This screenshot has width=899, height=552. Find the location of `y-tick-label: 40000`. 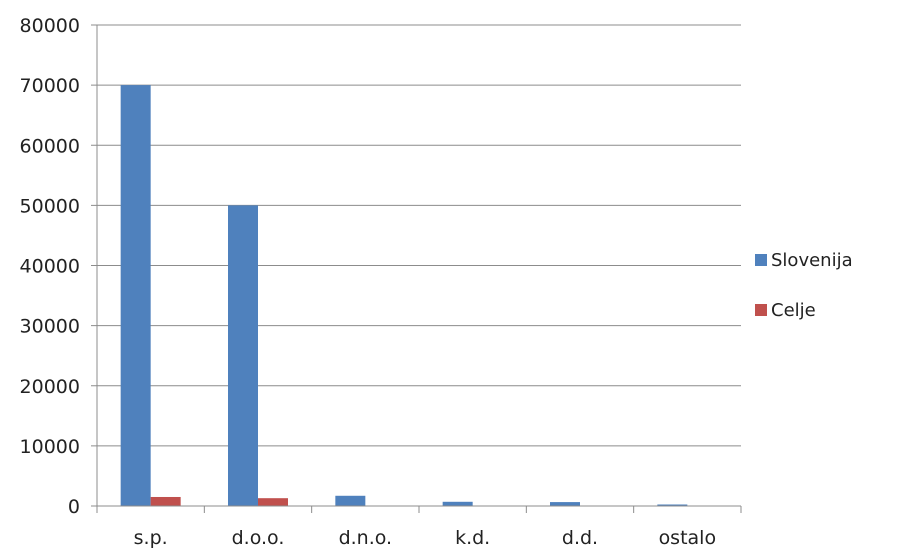

y-tick-label: 40000 is located at coordinates (50, 267).